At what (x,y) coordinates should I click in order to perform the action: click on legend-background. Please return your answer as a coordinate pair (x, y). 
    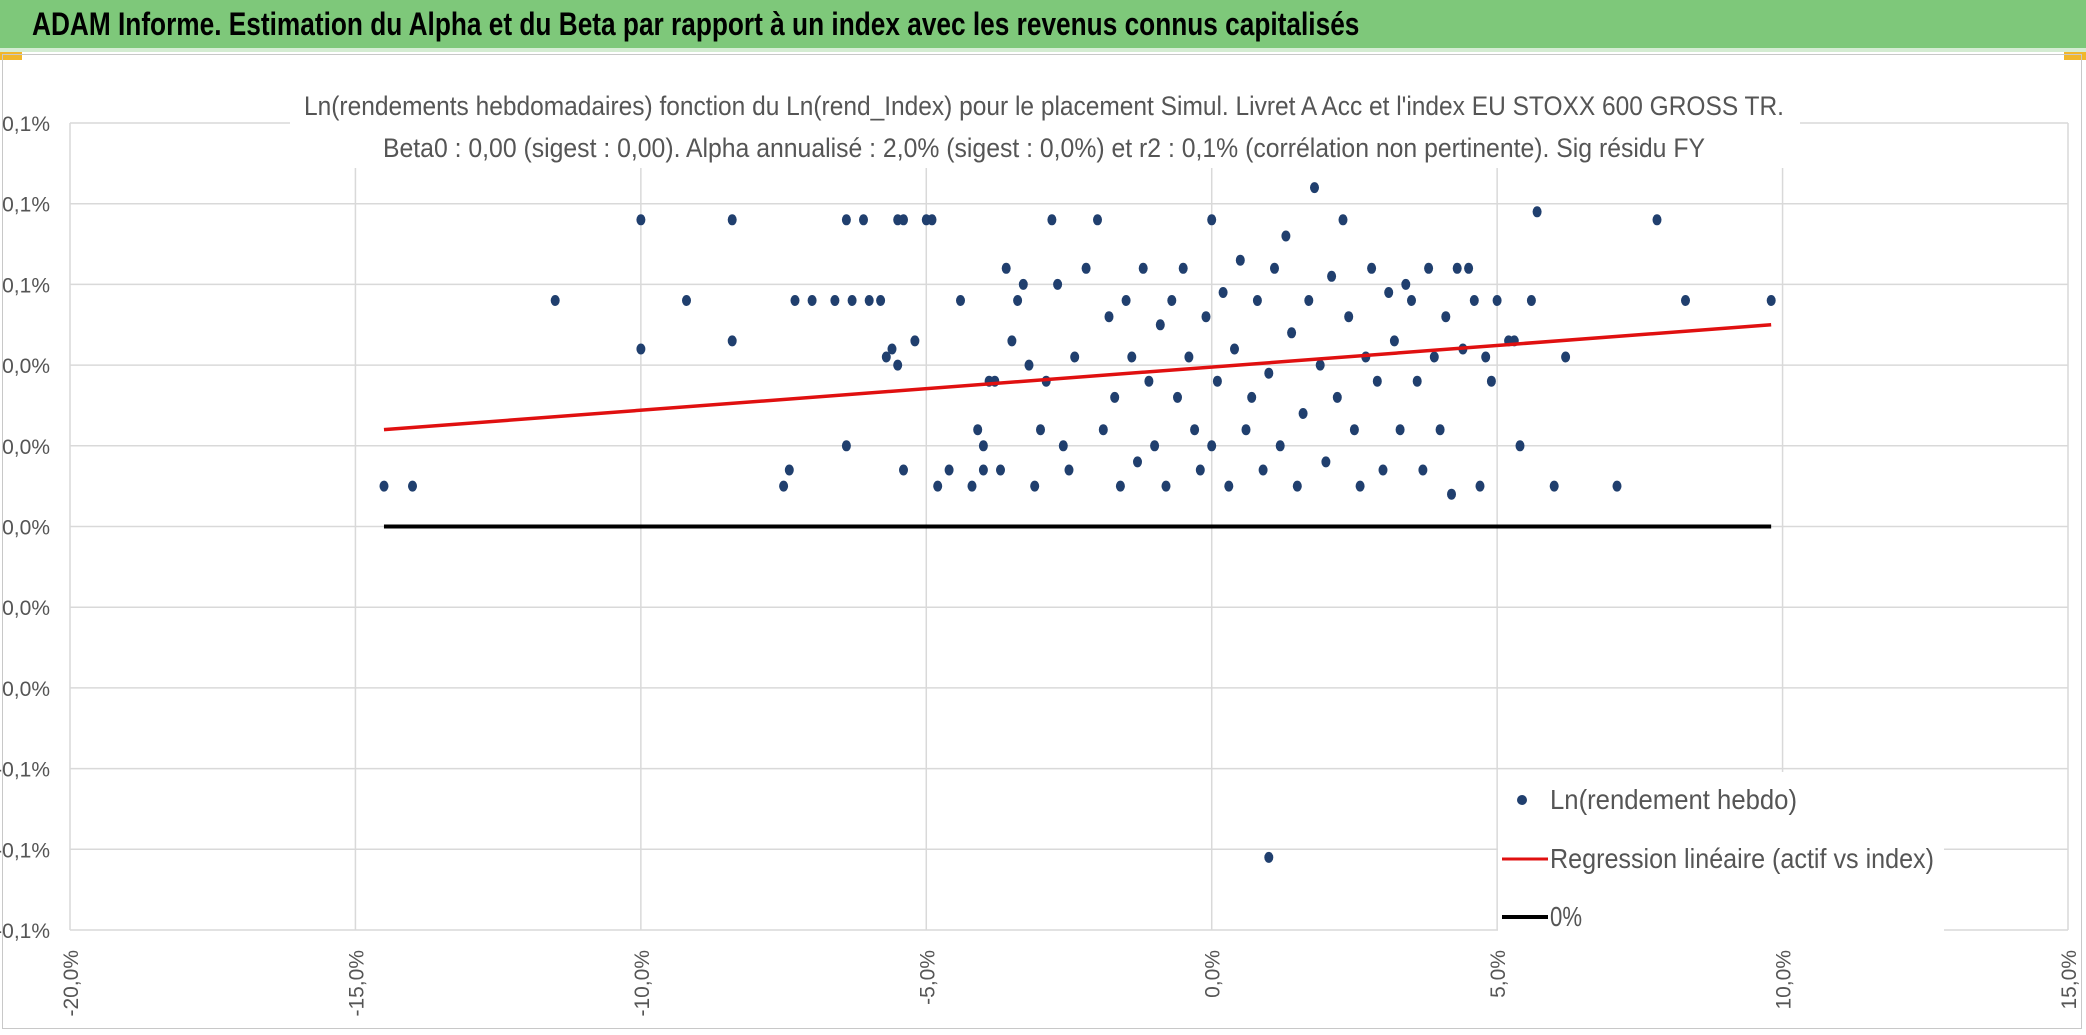
    Looking at the image, I should click on (1721, 857).